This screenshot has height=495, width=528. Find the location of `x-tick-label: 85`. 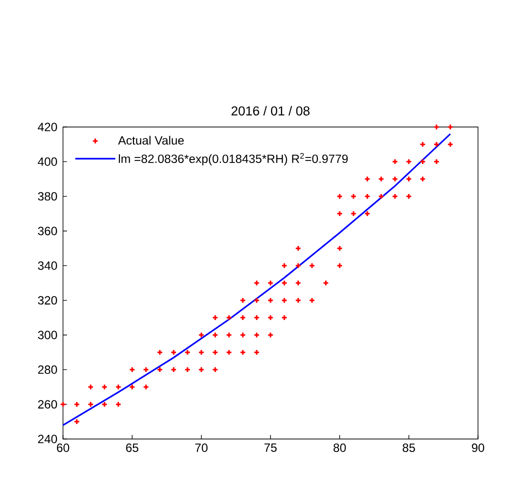

x-tick-label: 85 is located at coordinates (408, 448).